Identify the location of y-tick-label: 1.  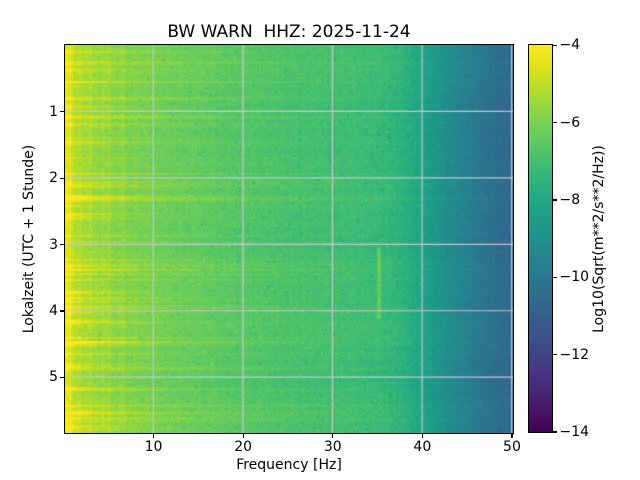
(53, 111).